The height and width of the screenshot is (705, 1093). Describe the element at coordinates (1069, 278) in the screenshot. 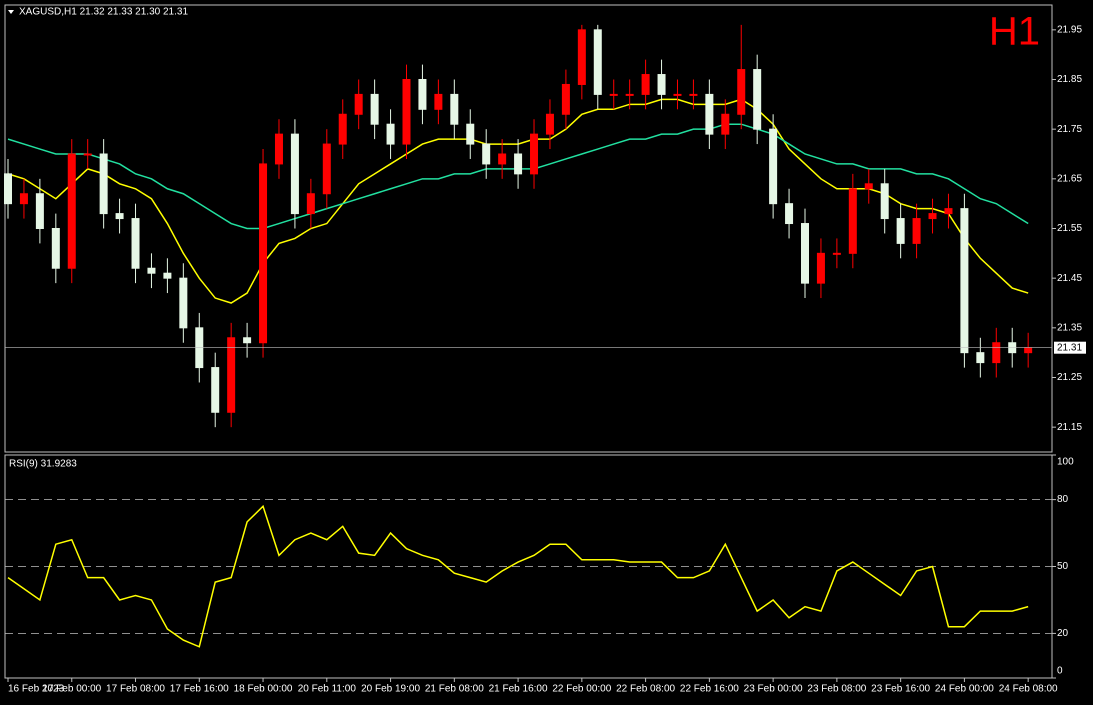

I see `y-tick-label: 21.45` at that location.